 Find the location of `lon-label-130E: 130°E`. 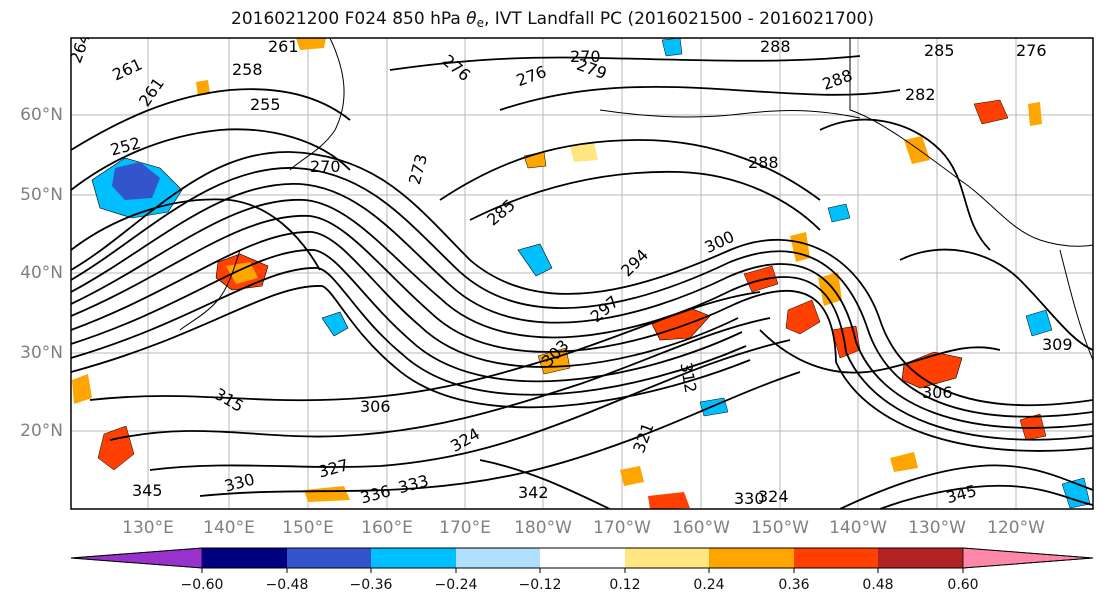

lon-label-130E: 130°E is located at coordinates (148, 528).